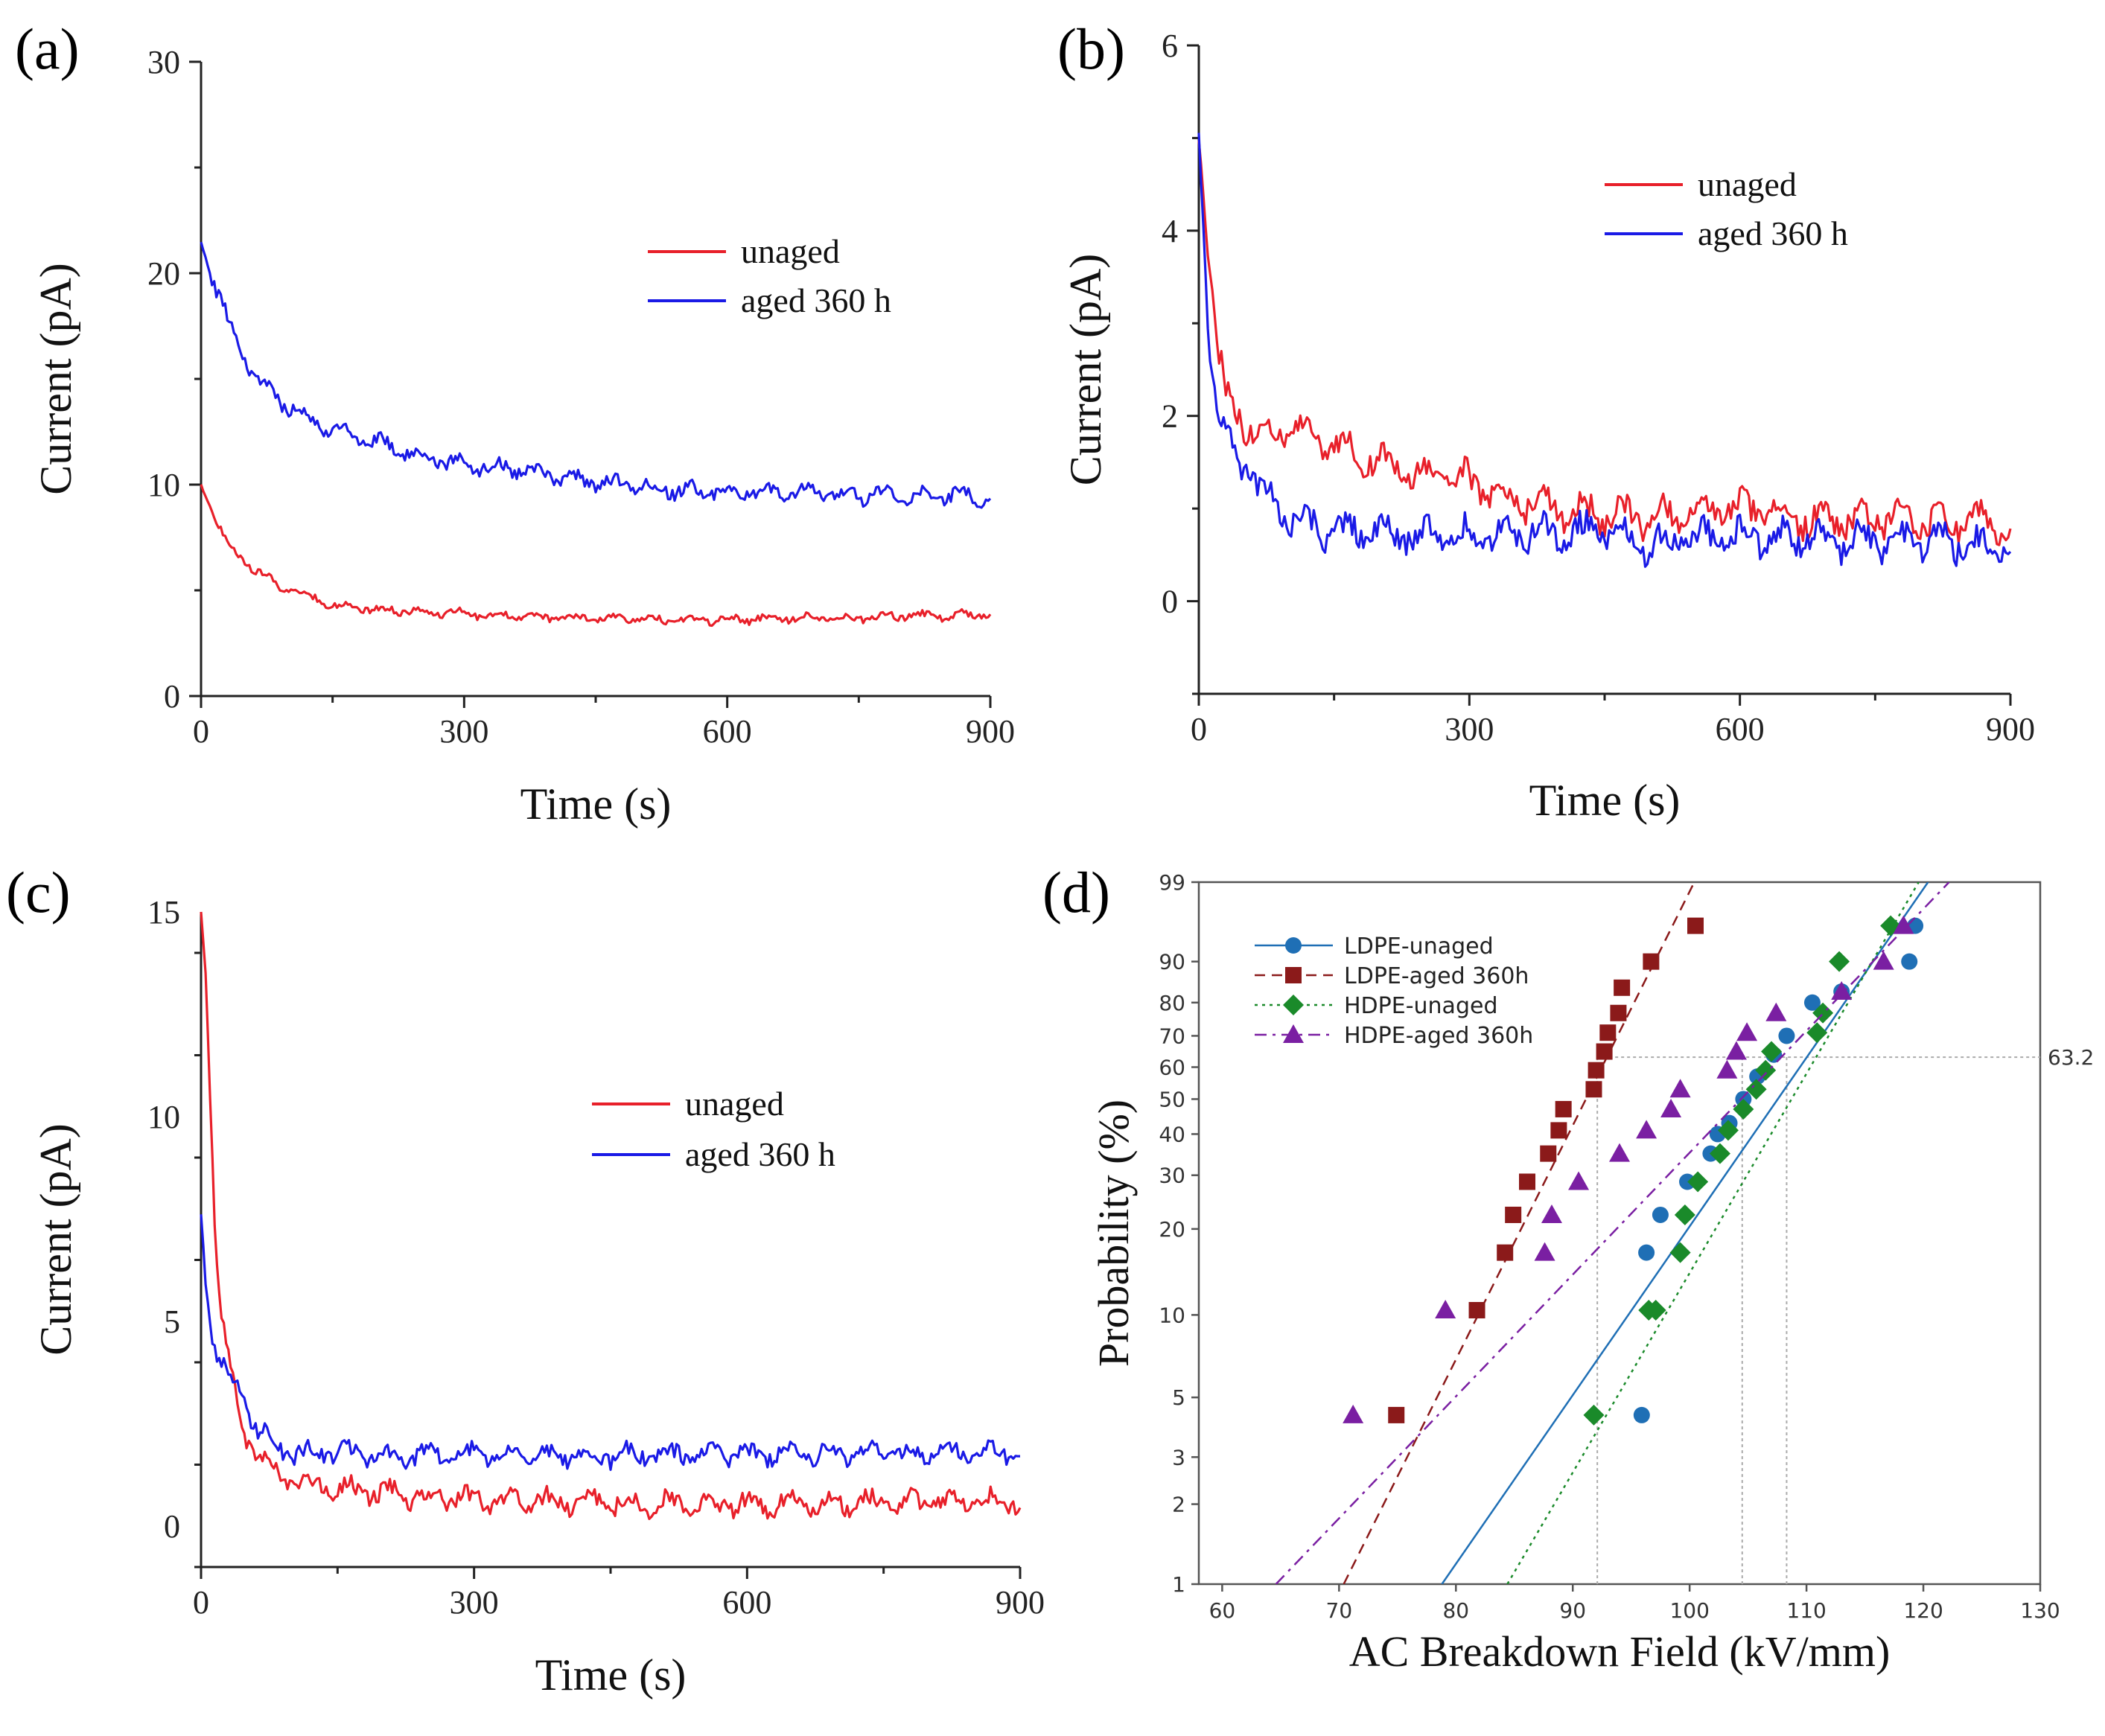 This screenshot has width=2105, height=1736. I want to click on x-tick-label: 70, so click(1339, 1610).